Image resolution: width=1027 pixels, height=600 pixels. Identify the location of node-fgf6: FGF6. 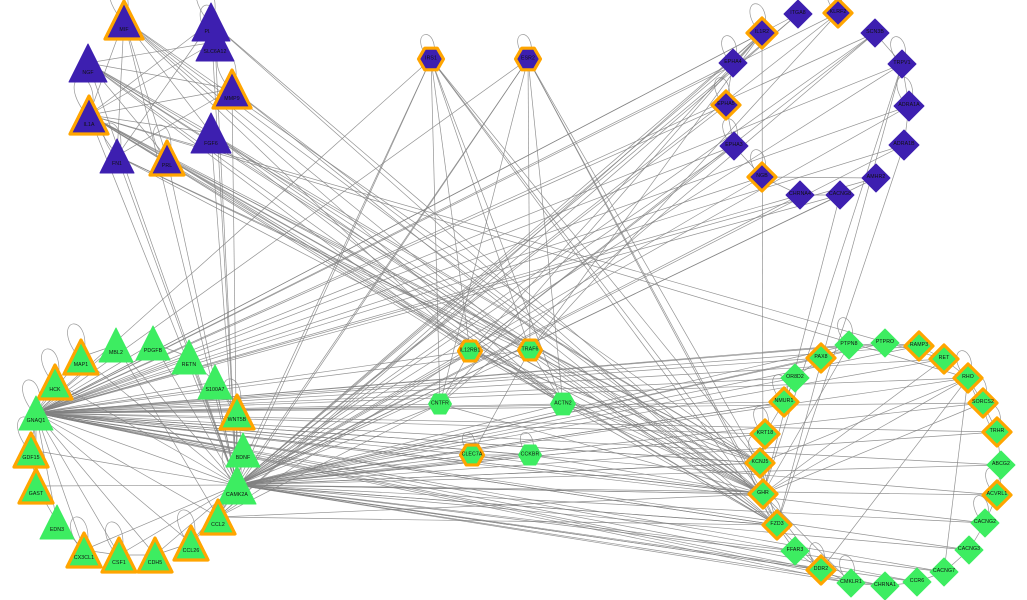
(211, 133).